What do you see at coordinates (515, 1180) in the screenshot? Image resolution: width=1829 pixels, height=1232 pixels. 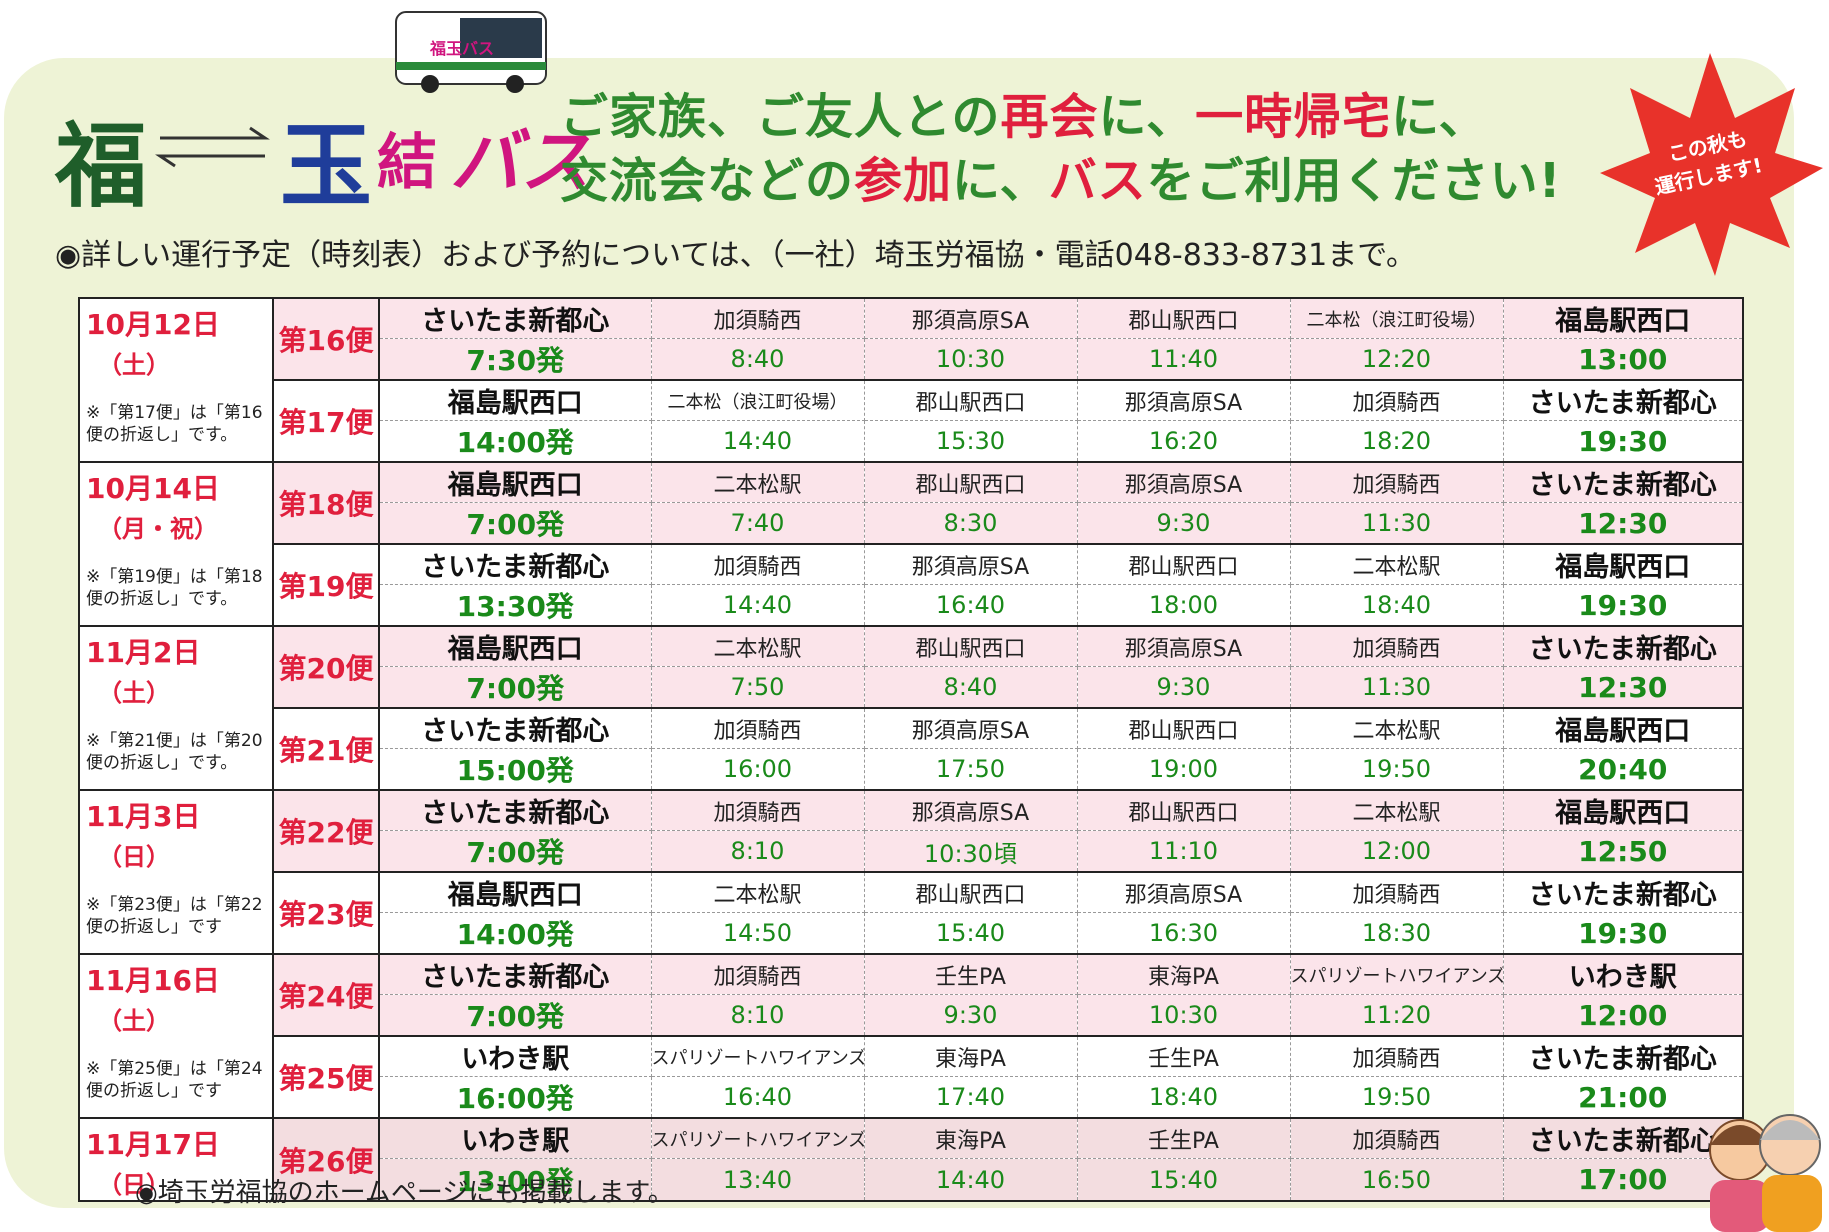 I see `time: 13:00発` at bounding box center [515, 1180].